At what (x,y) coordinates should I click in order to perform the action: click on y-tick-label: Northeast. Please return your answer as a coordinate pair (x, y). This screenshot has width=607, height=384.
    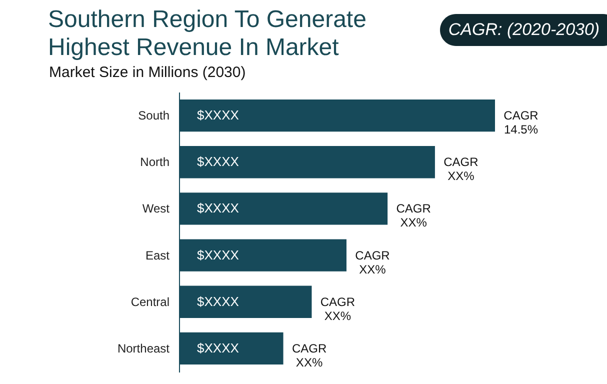
    Looking at the image, I should click on (143, 348).